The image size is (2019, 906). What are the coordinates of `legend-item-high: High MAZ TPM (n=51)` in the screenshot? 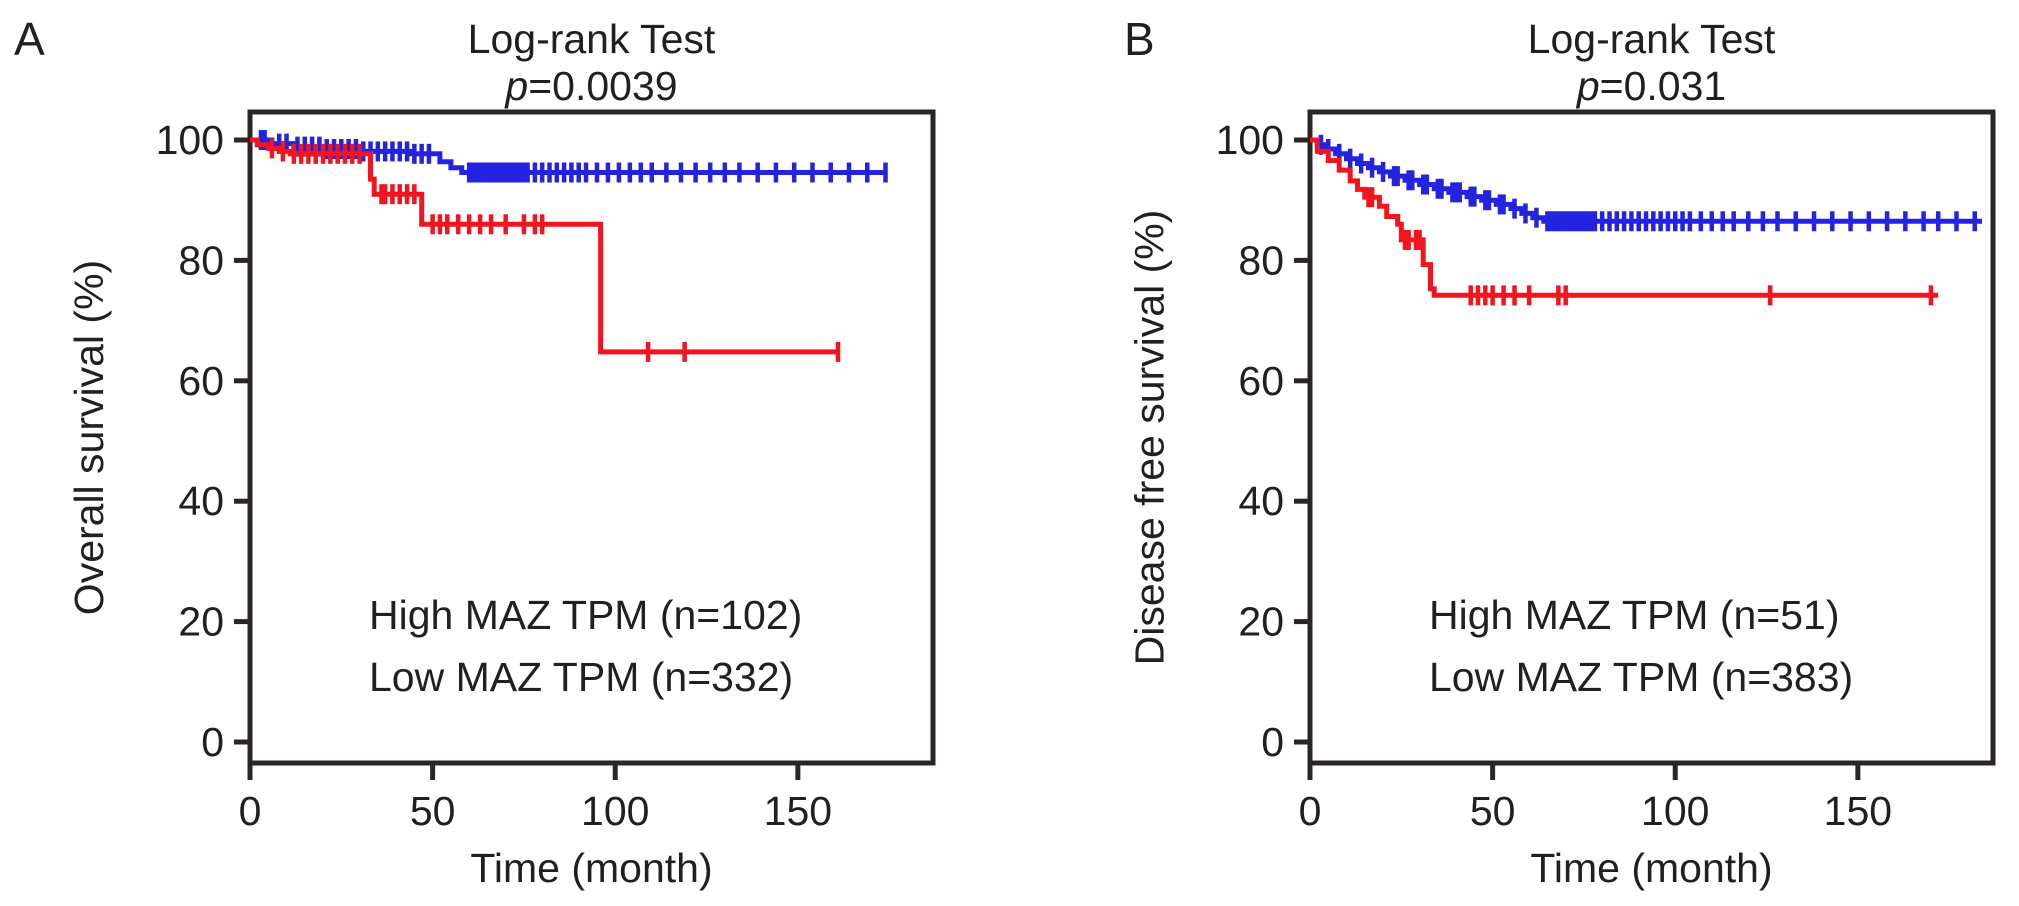 It's located at (1597, 615).